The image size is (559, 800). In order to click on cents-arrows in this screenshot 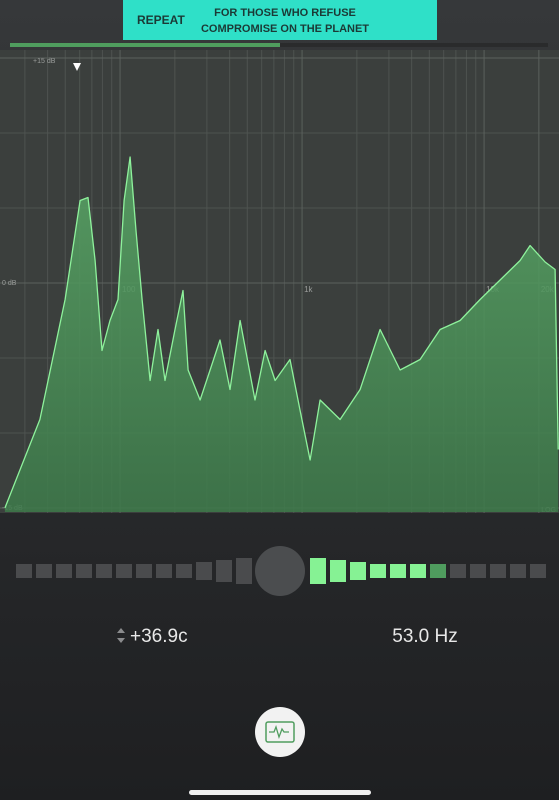, I will do `click(121, 635)`.